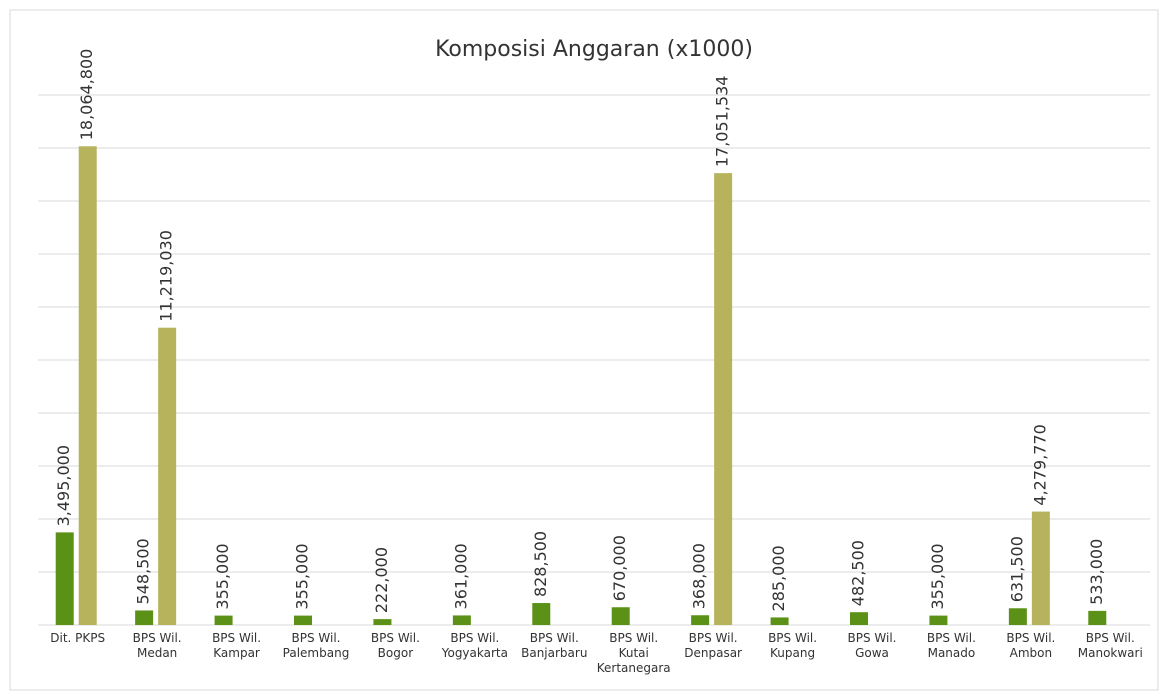 This screenshot has height=698, width=1169. I want to click on x-tick-label: BPS Wil. Palembang, so click(316, 645).